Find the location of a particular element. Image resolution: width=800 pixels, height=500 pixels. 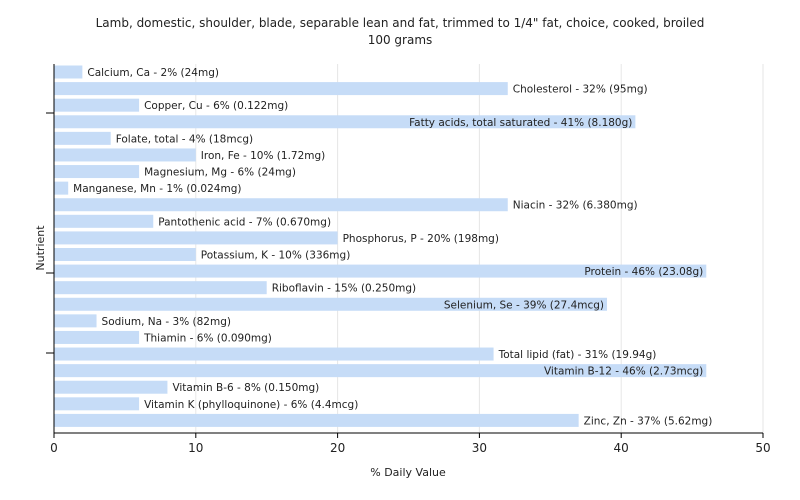

chart-subtitle: 100 grams is located at coordinates (400, 40).